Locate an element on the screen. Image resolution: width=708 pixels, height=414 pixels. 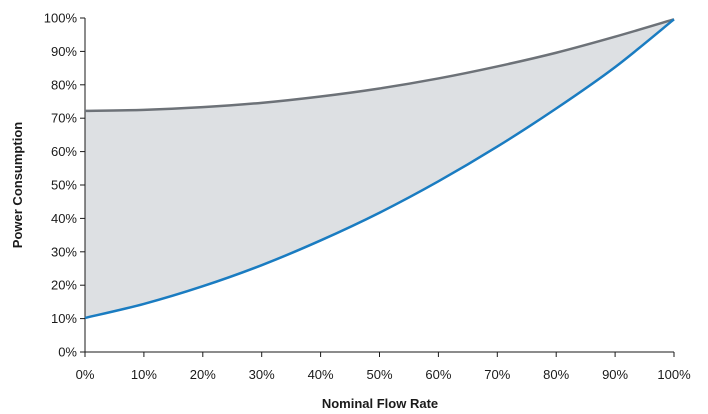
y-tick-label: 70% is located at coordinates (64, 118).